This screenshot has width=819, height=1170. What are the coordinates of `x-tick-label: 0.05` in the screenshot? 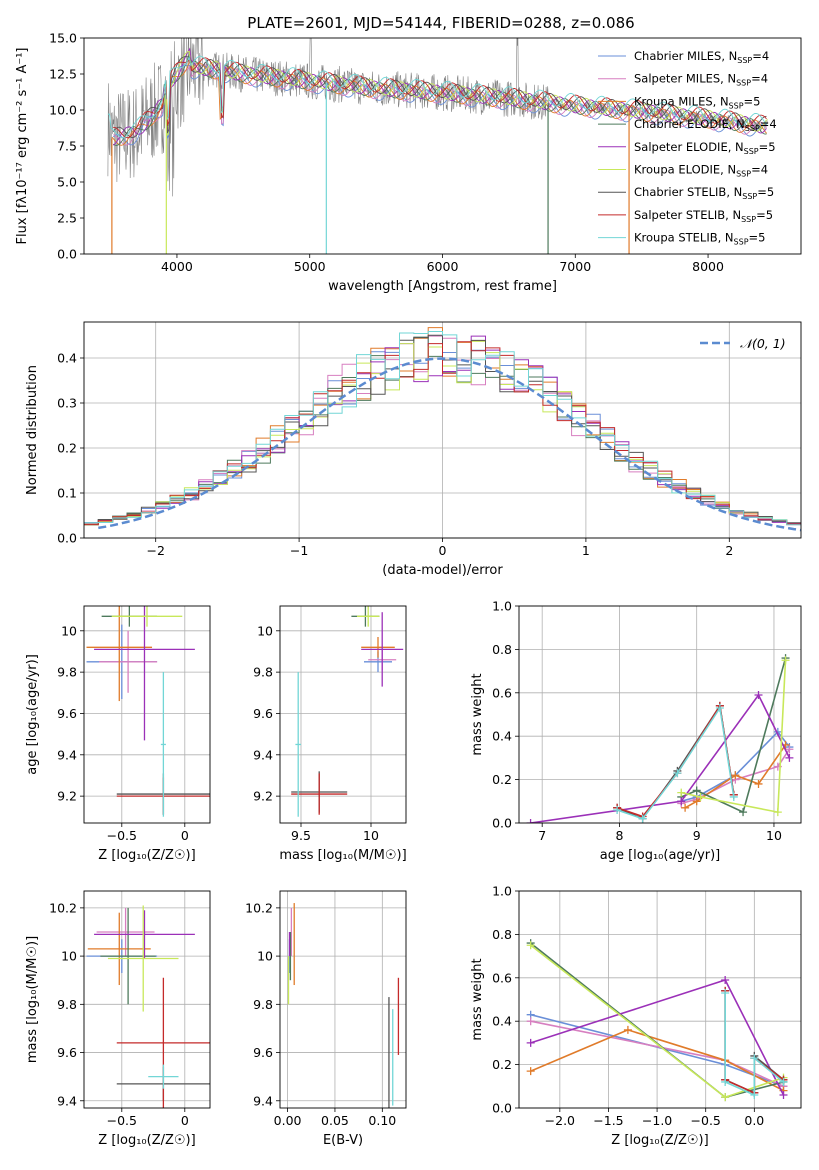 It's located at (335, 1120).